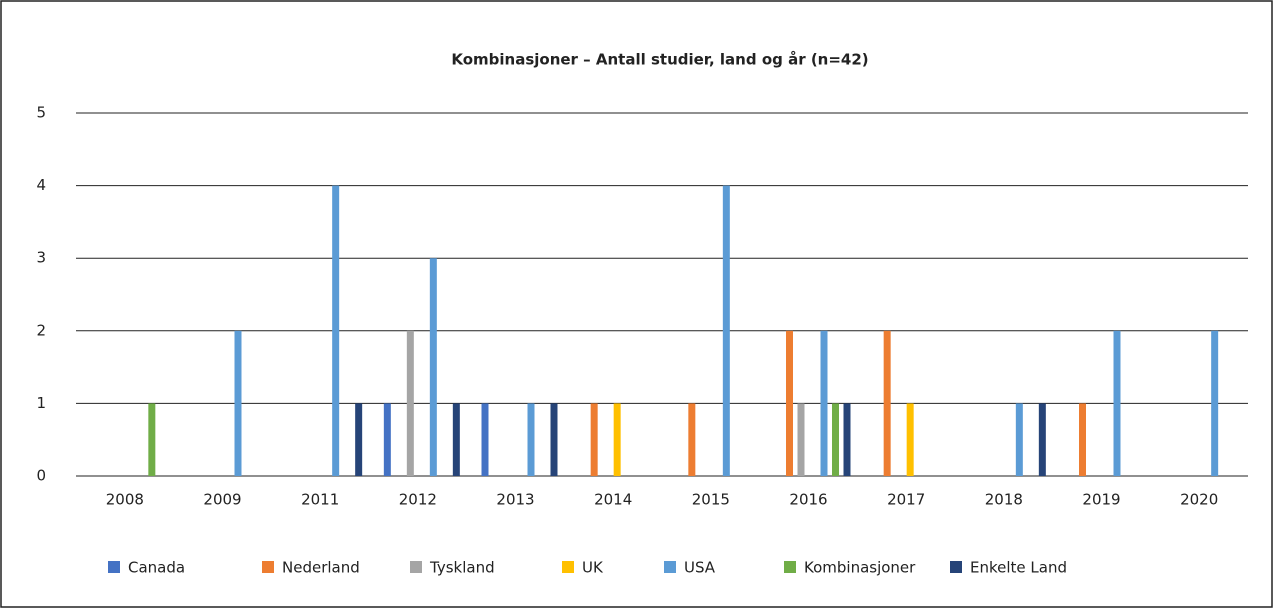 This screenshot has width=1273, height=608. Describe the element at coordinates (41, 330) in the screenshot. I see `y-tick-label: 2` at that location.